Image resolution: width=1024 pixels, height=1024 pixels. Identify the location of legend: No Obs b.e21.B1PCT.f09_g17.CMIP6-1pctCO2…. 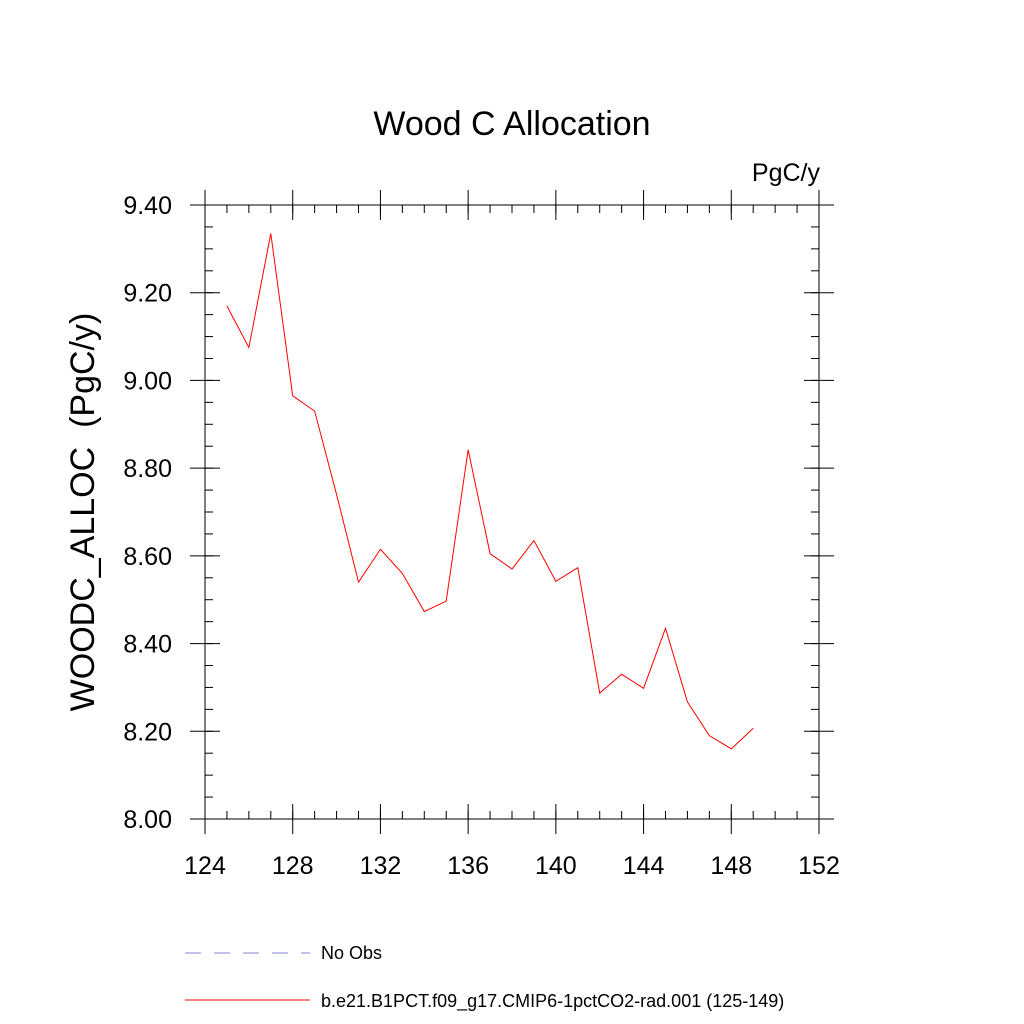
(484, 977).